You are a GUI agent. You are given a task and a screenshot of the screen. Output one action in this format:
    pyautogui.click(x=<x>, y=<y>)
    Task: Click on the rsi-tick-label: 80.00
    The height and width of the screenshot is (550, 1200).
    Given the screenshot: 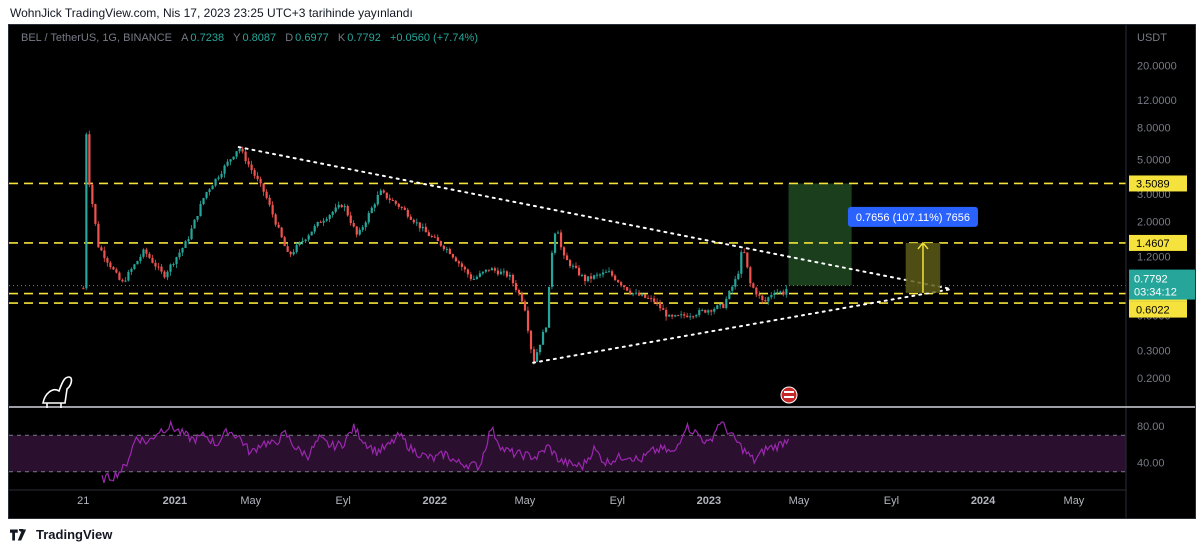 What is the action you would take?
    pyautogui.click(x=1151, y=427)
    